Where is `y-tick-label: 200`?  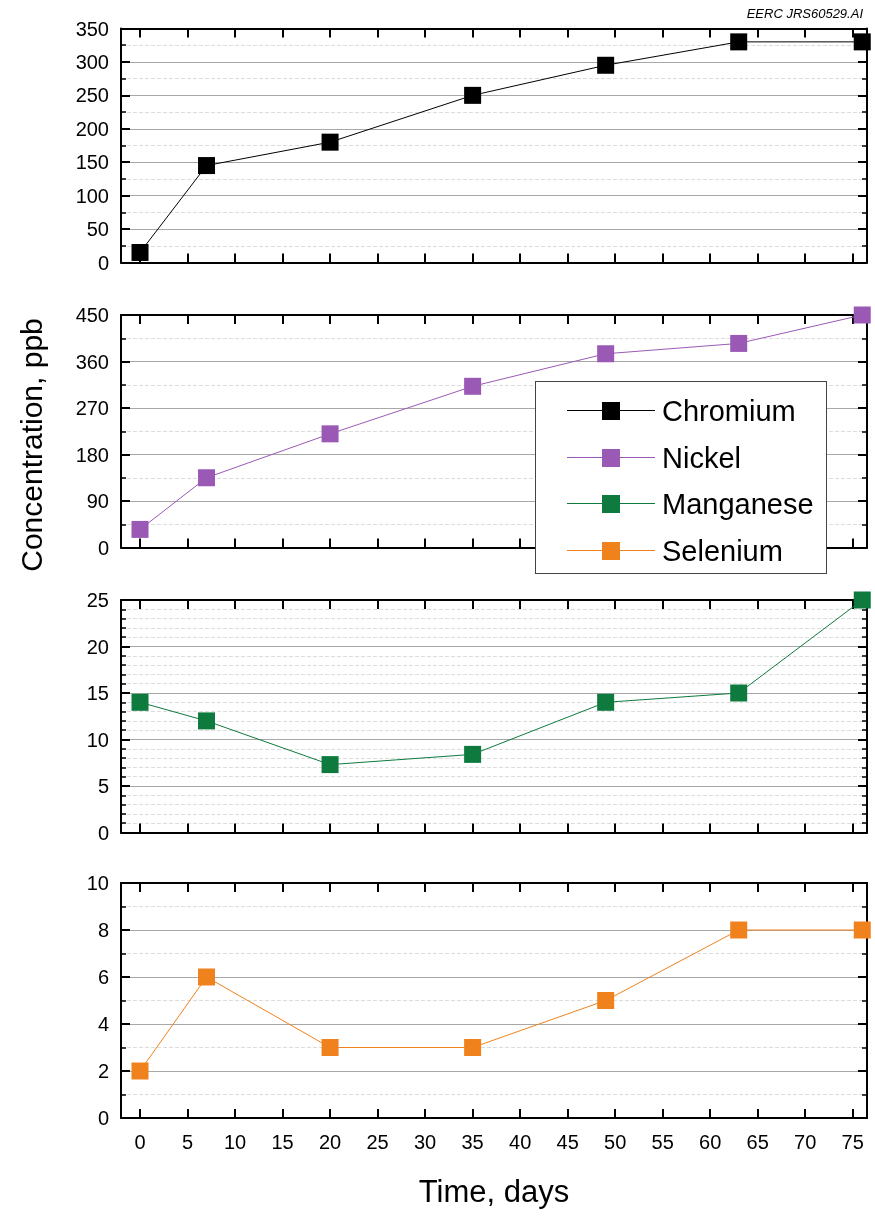
y-tick-label: 200 is located at coordinates (92, 128).